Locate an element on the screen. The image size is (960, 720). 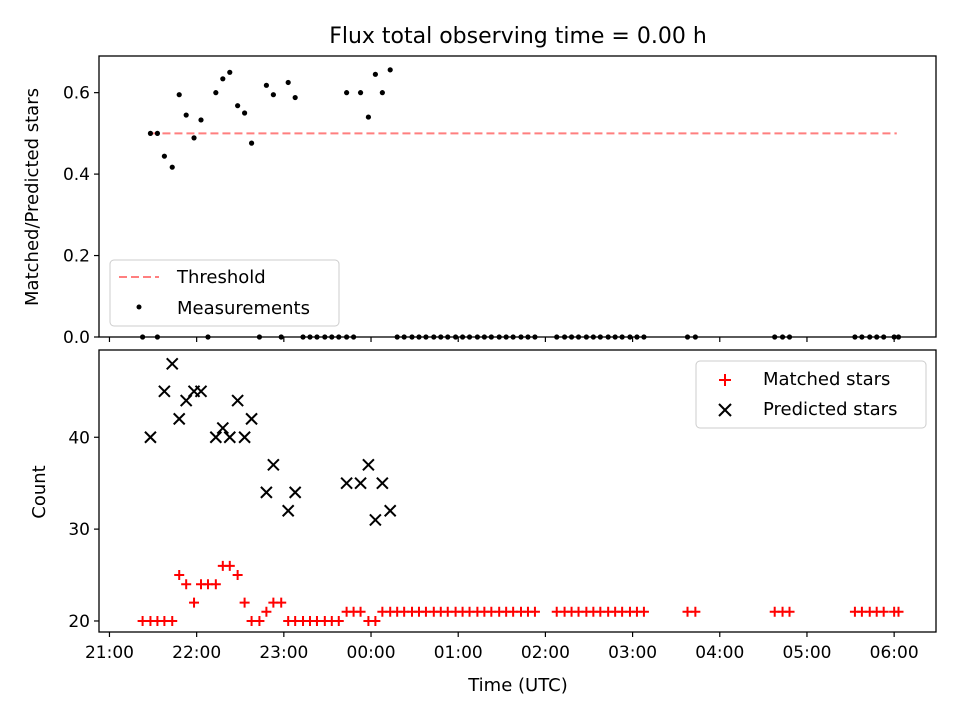
chart-title: Flux total observing time = 0.00 h is located at coordinates (518, 36).